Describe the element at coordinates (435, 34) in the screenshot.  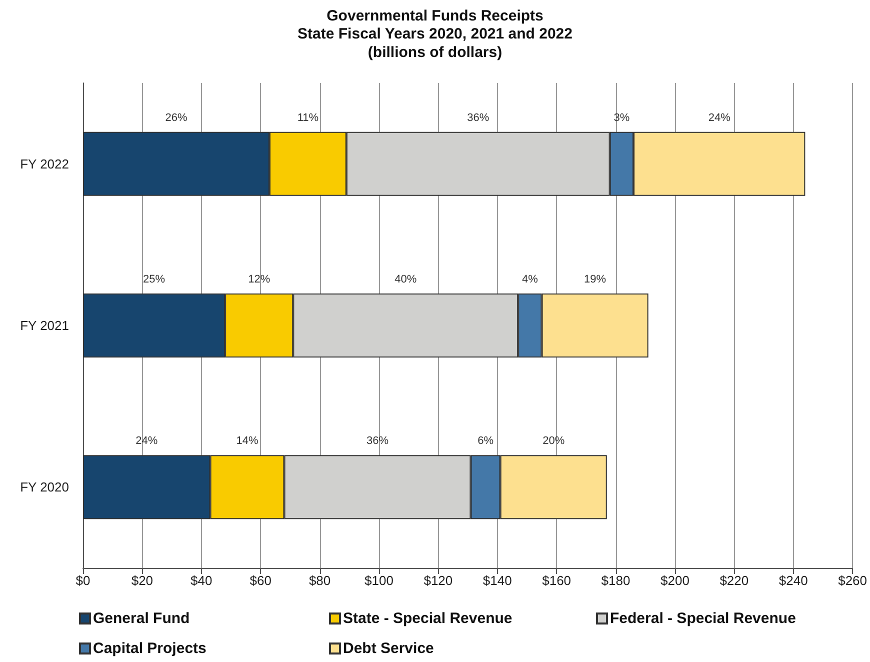
I see `chart-subtitle: State Fiscal Years 2020, 2021 and 2022` at that location.